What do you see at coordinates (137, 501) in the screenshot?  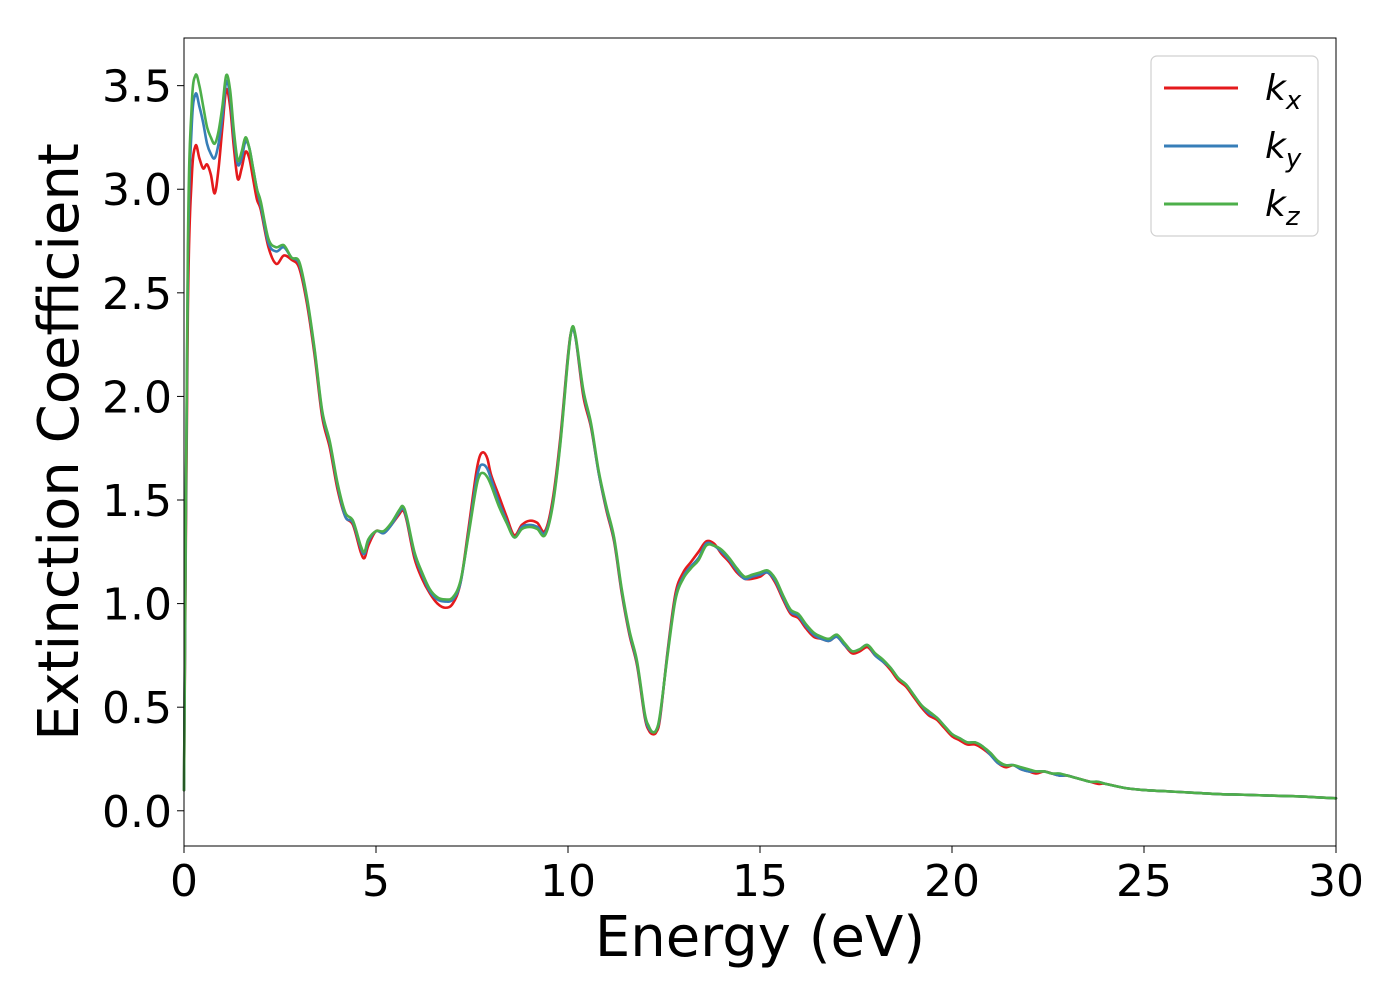 I see `y-tick-label: 1.5` at bounding box center [137, 501].